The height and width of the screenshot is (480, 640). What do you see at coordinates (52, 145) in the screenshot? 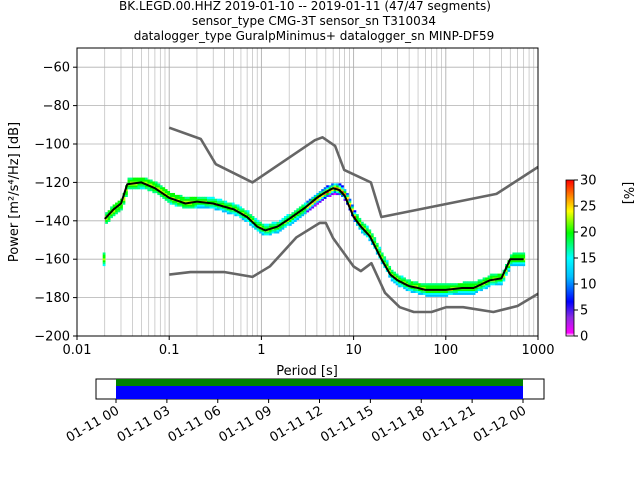
I see `y-tick-label: −100` at bounding box center [52, 145].